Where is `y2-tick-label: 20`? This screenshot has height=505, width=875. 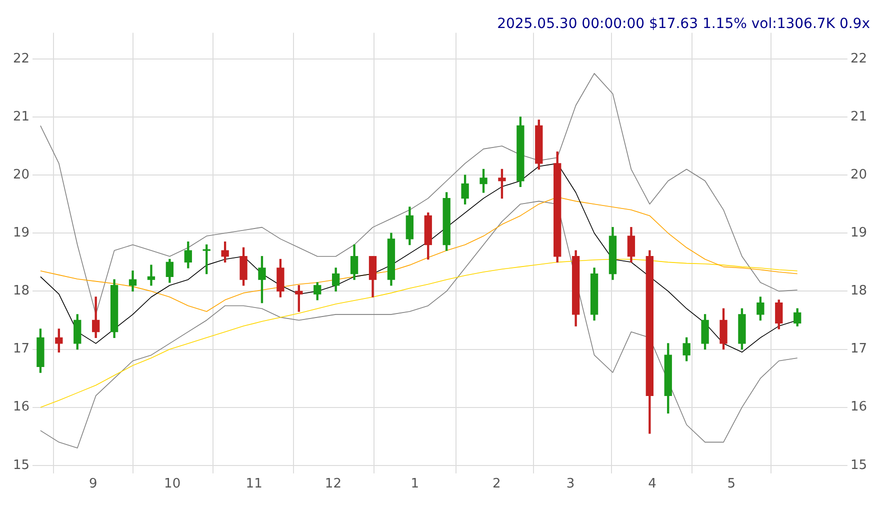
y2-tick-label: 20 is located at coordinates (859, 174).